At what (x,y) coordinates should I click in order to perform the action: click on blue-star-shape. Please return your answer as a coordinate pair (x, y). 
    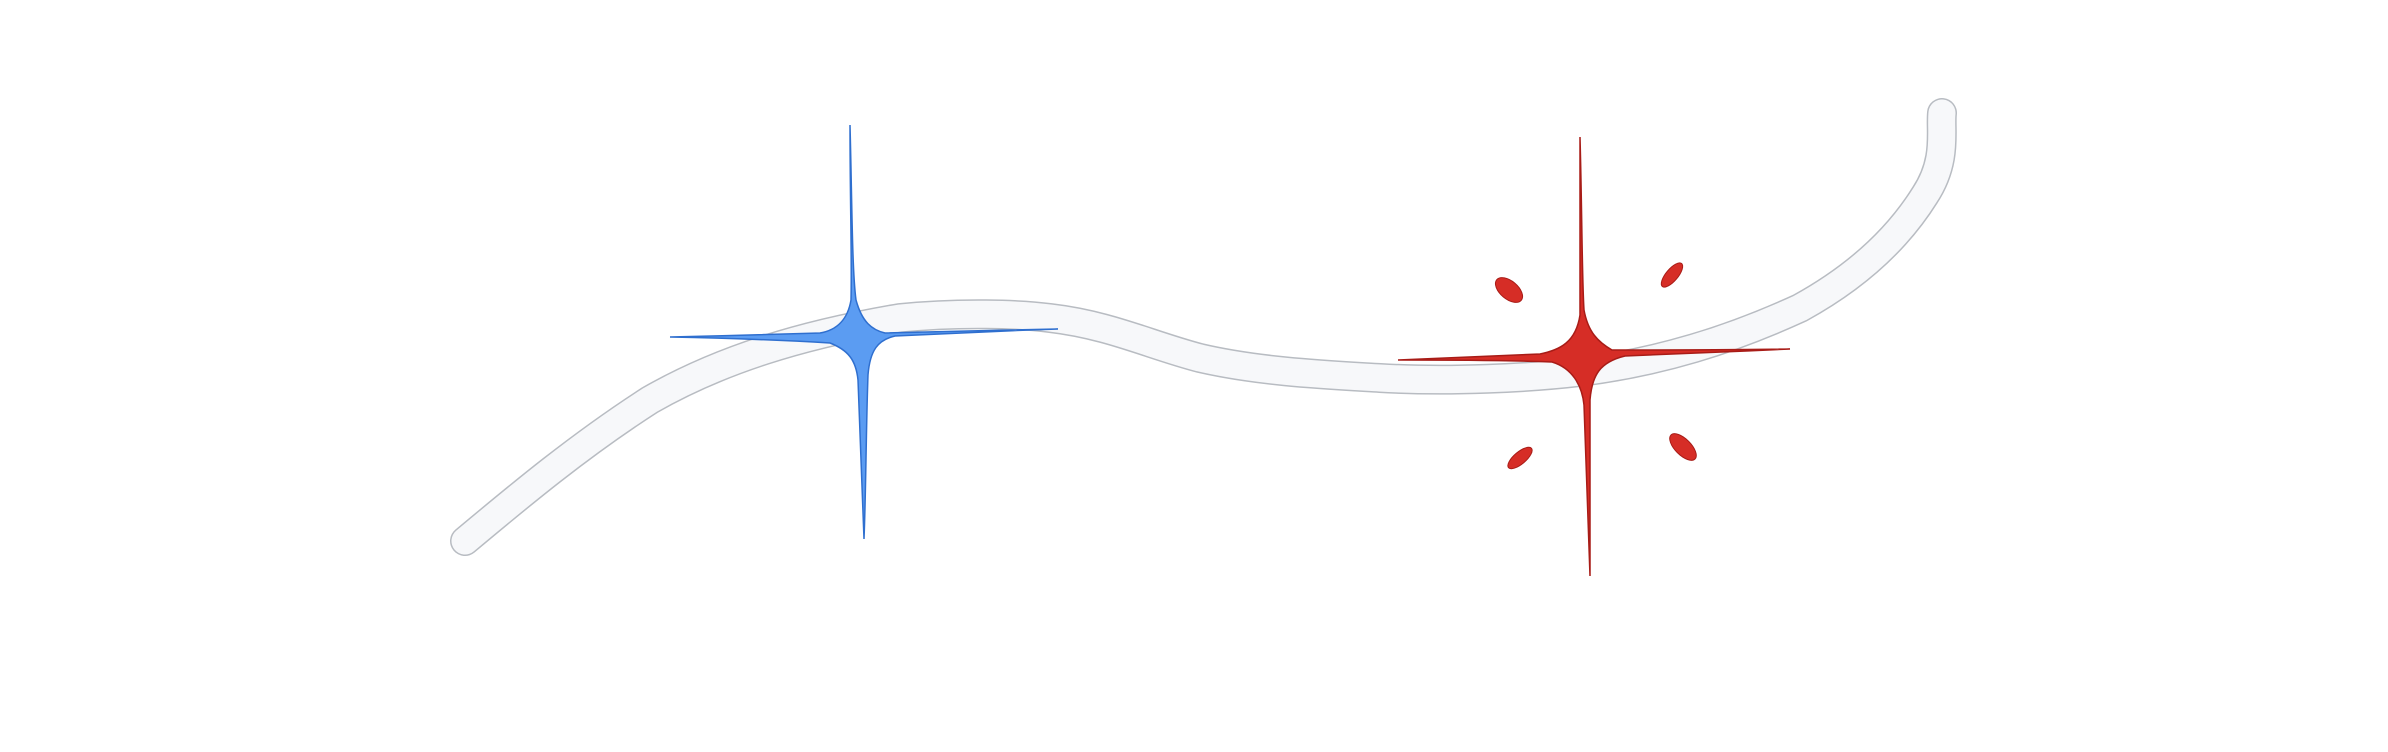
    Looking at the image, I should click on (864, 332).